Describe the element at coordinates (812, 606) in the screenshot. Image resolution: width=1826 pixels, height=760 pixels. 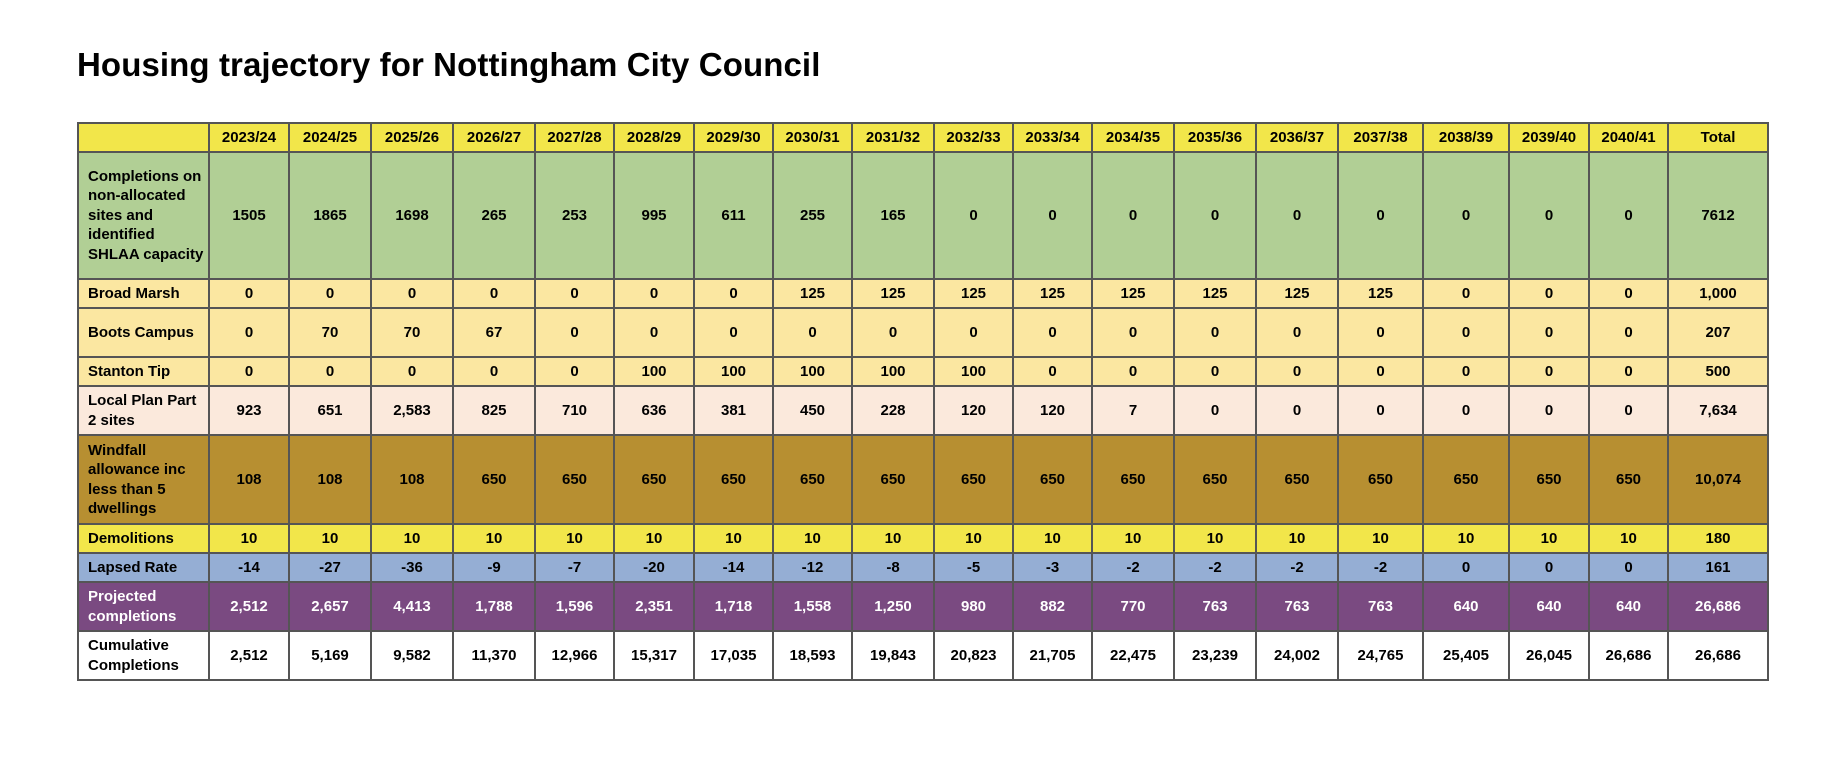
I see `value-cell: 1,558` at that location.